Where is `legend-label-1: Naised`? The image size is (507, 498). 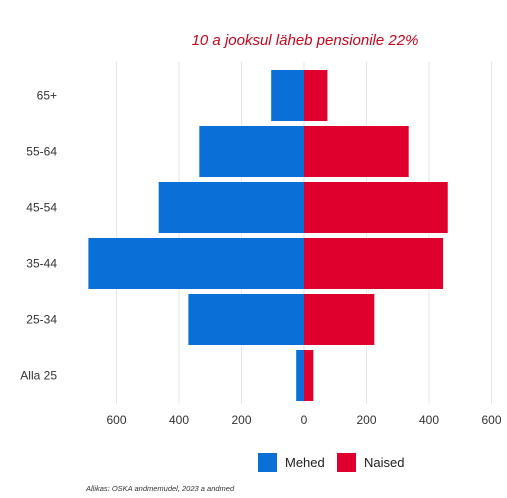
legend-label-1: Naised is located at coordinates (384, 462).